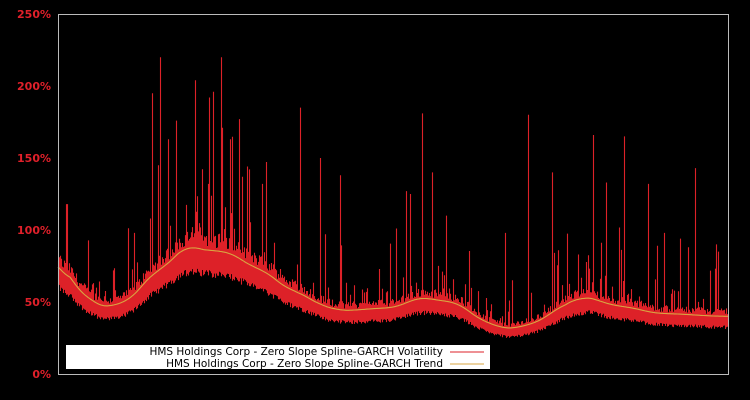 Image resolution: width=750 pixels, height=400 pixels. I want to click on y-tick-label: 250%, so click(34, 14).